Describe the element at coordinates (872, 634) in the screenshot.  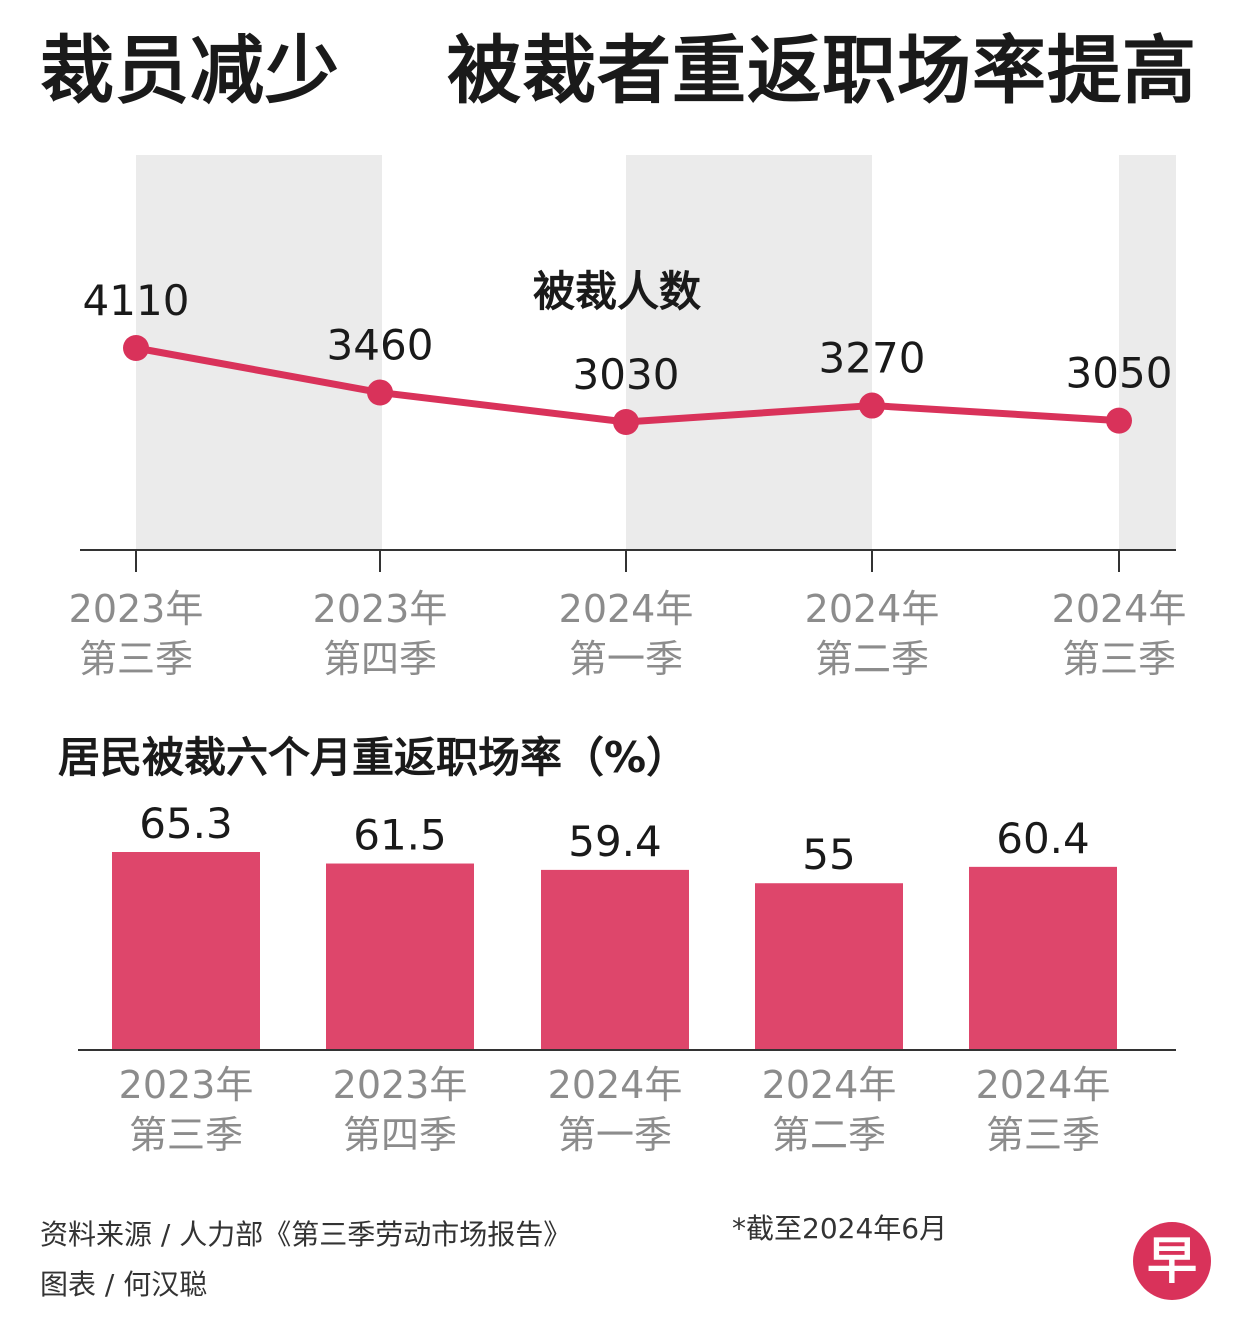
I see `line-chart-x-label: 2024年第二季` at that location.